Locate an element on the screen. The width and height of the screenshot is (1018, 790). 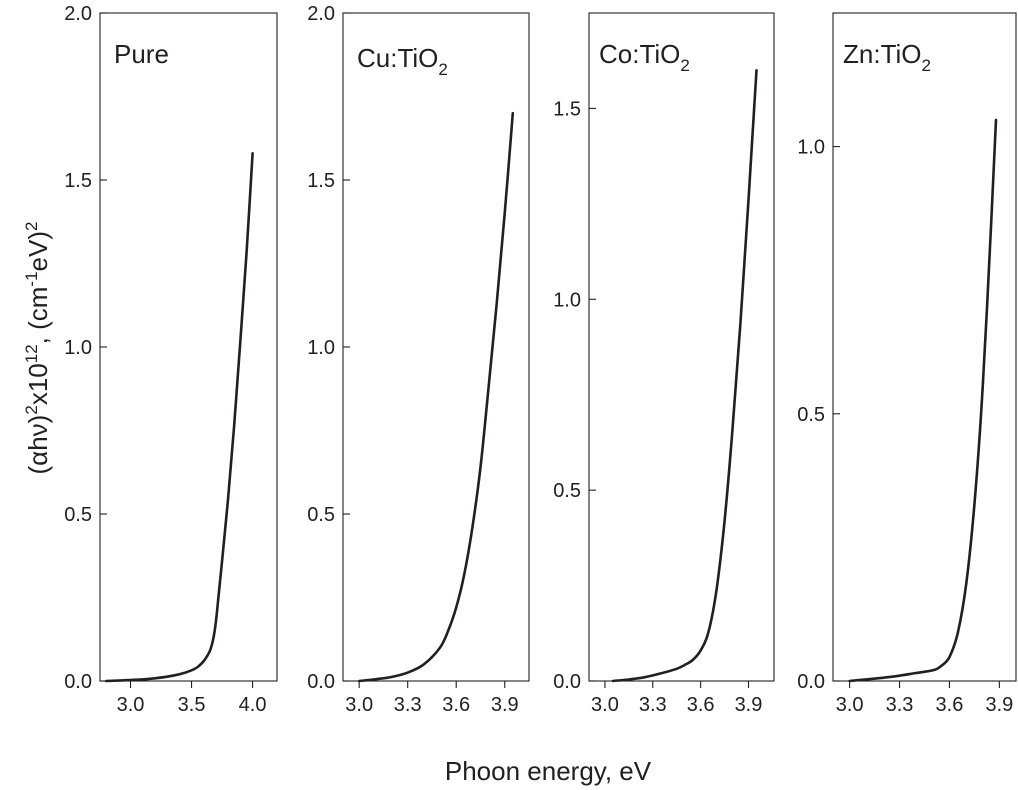
panel-pure-y-tick-label: 0.0 is located at coordinates (78, 682).